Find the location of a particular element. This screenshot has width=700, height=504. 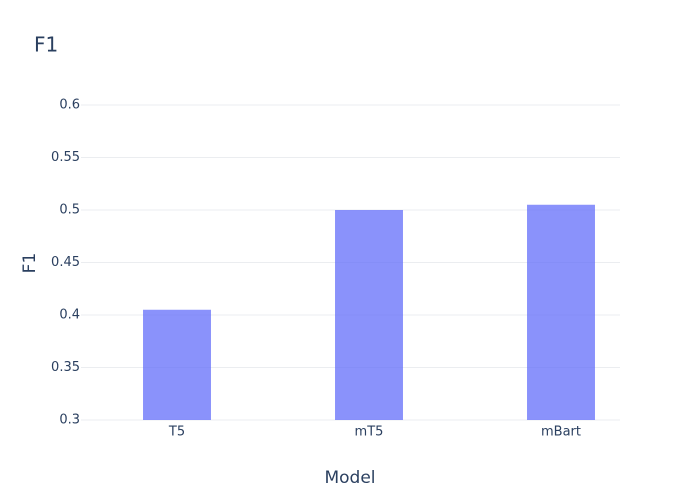

y-tick-label: 0.6 is located at coordinates (69, 105).